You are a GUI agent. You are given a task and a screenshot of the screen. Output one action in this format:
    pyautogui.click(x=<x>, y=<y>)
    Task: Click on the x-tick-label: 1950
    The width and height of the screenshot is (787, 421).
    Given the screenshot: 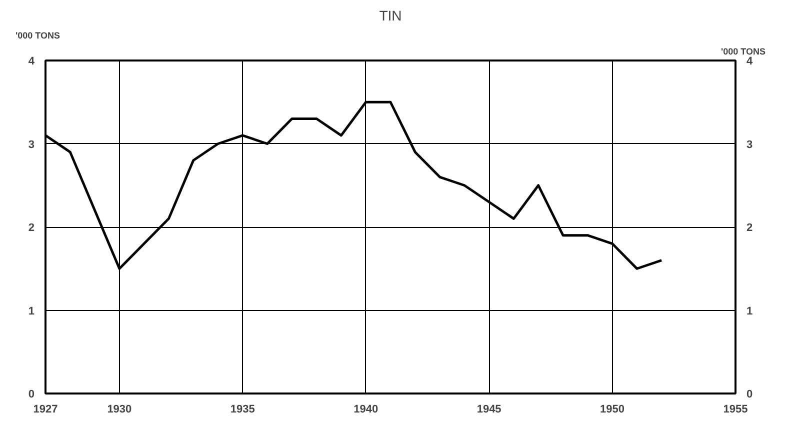 What is the action you would take?
    pyautogui.click(x=612, y=410)
    